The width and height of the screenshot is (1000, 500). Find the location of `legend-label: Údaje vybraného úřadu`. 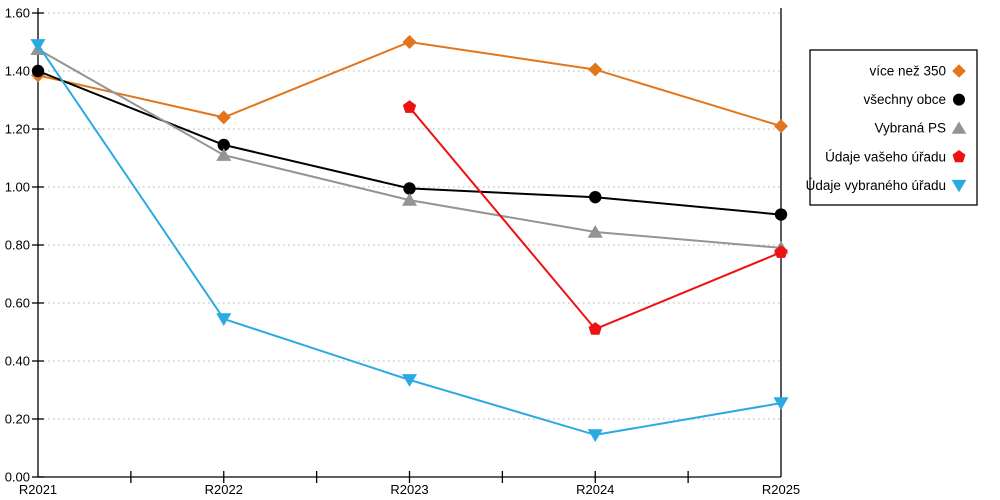

legend-label: Údaje vybraného úřadu is located at coordinates (876, 185).